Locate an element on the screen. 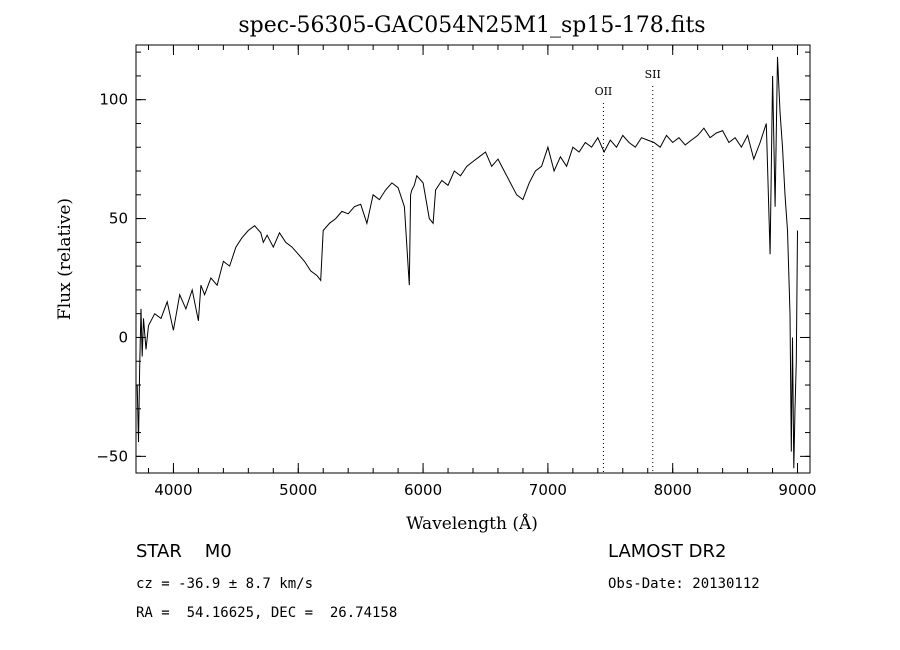  y-tick-label: −50 is located at coordinates (112, 456).